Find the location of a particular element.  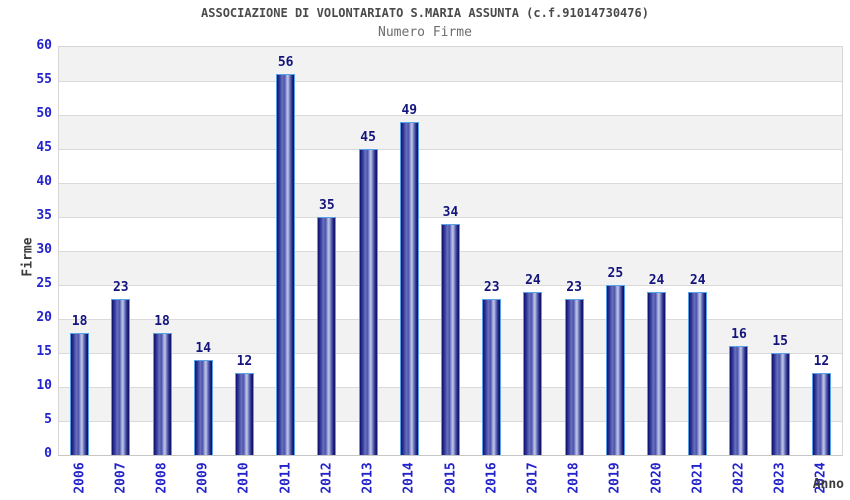

y-tick-label: 0 is located at coordinates (48, 453).